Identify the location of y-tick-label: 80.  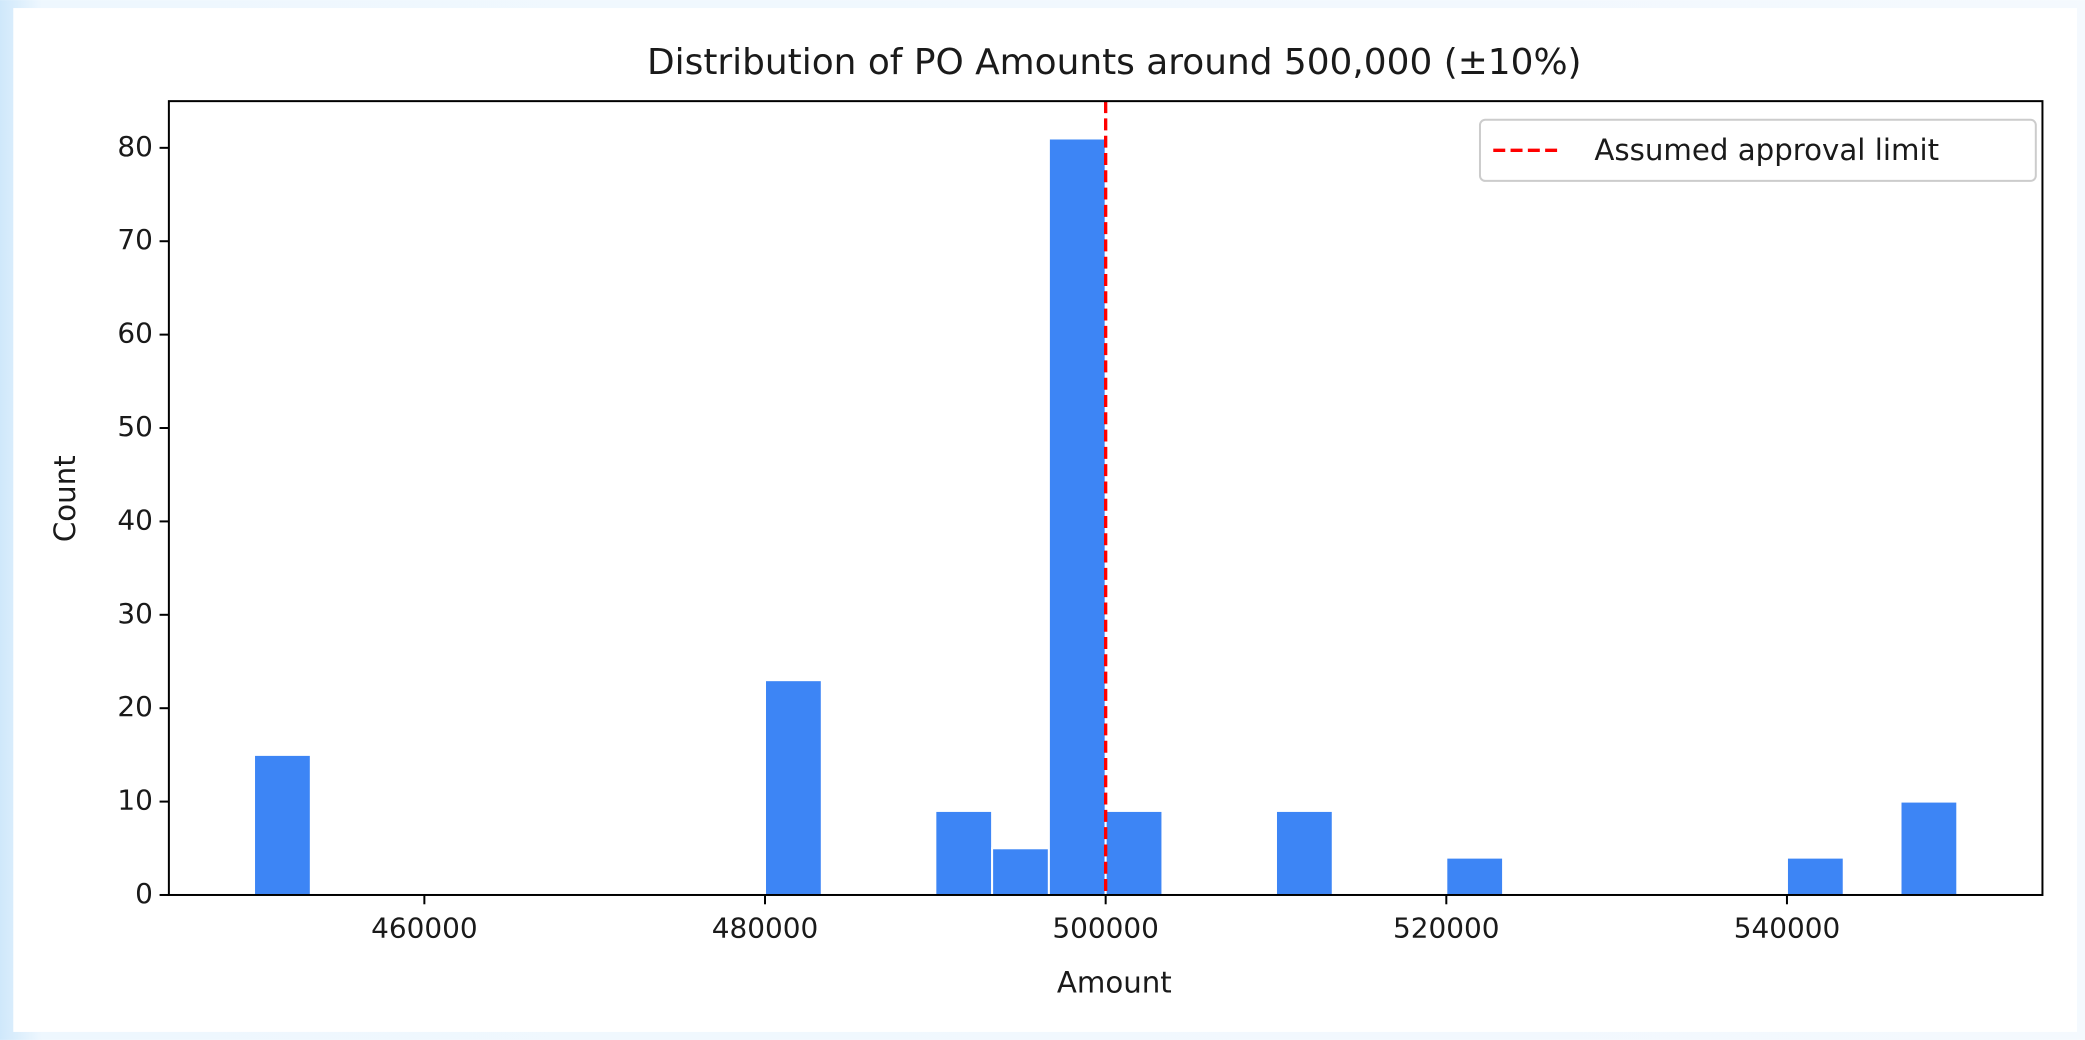
(135, 146).